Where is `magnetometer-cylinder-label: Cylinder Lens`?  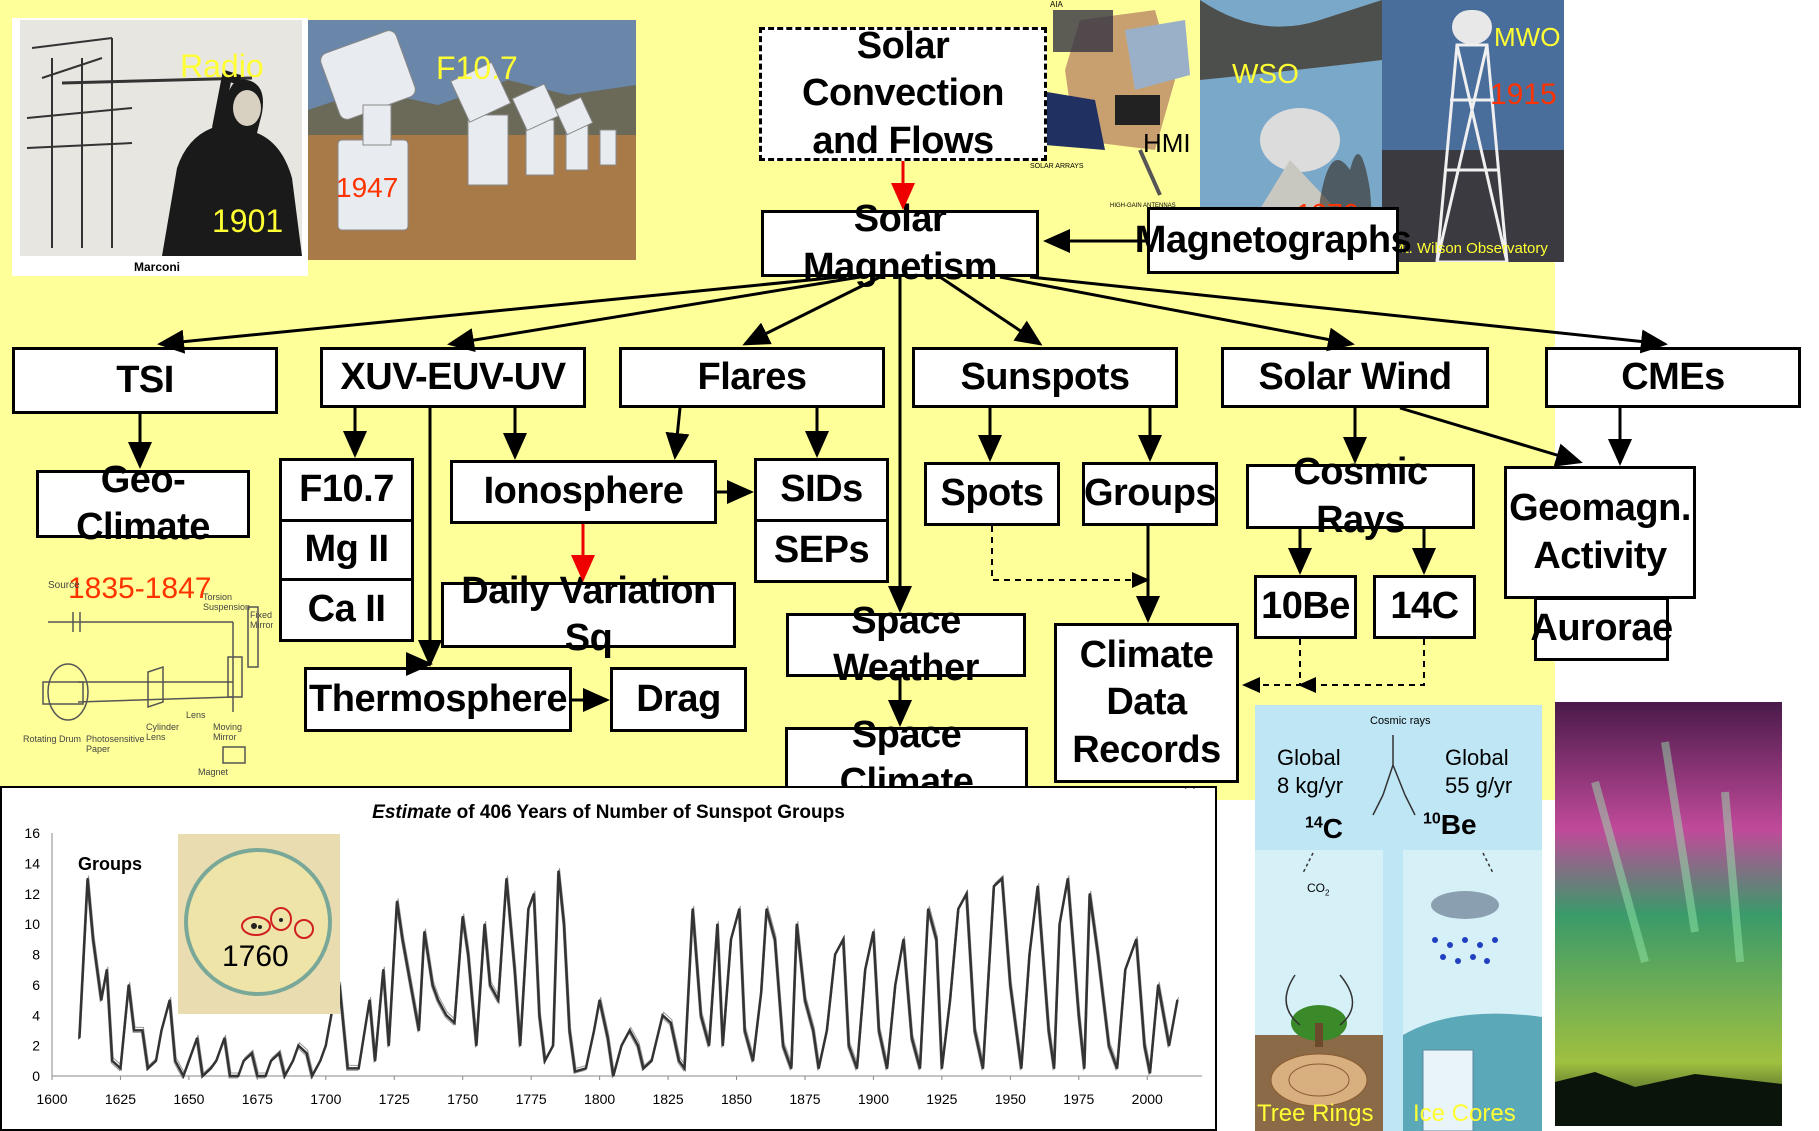
magnetometer-cylinder-label: Cylinder Lens is located at coordinates (163, 732).